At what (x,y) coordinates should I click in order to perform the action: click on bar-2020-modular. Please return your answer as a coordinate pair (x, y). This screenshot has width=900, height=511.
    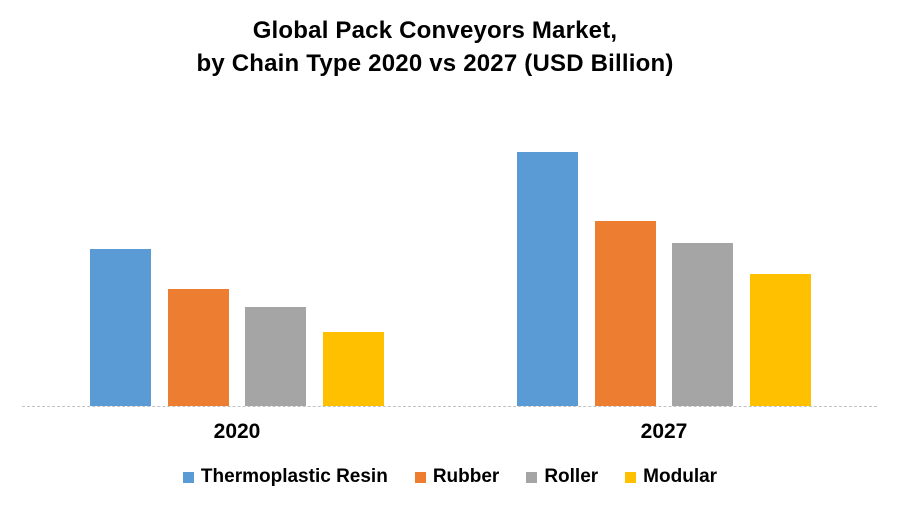
    Looking at the image, I should click on (353, 369).